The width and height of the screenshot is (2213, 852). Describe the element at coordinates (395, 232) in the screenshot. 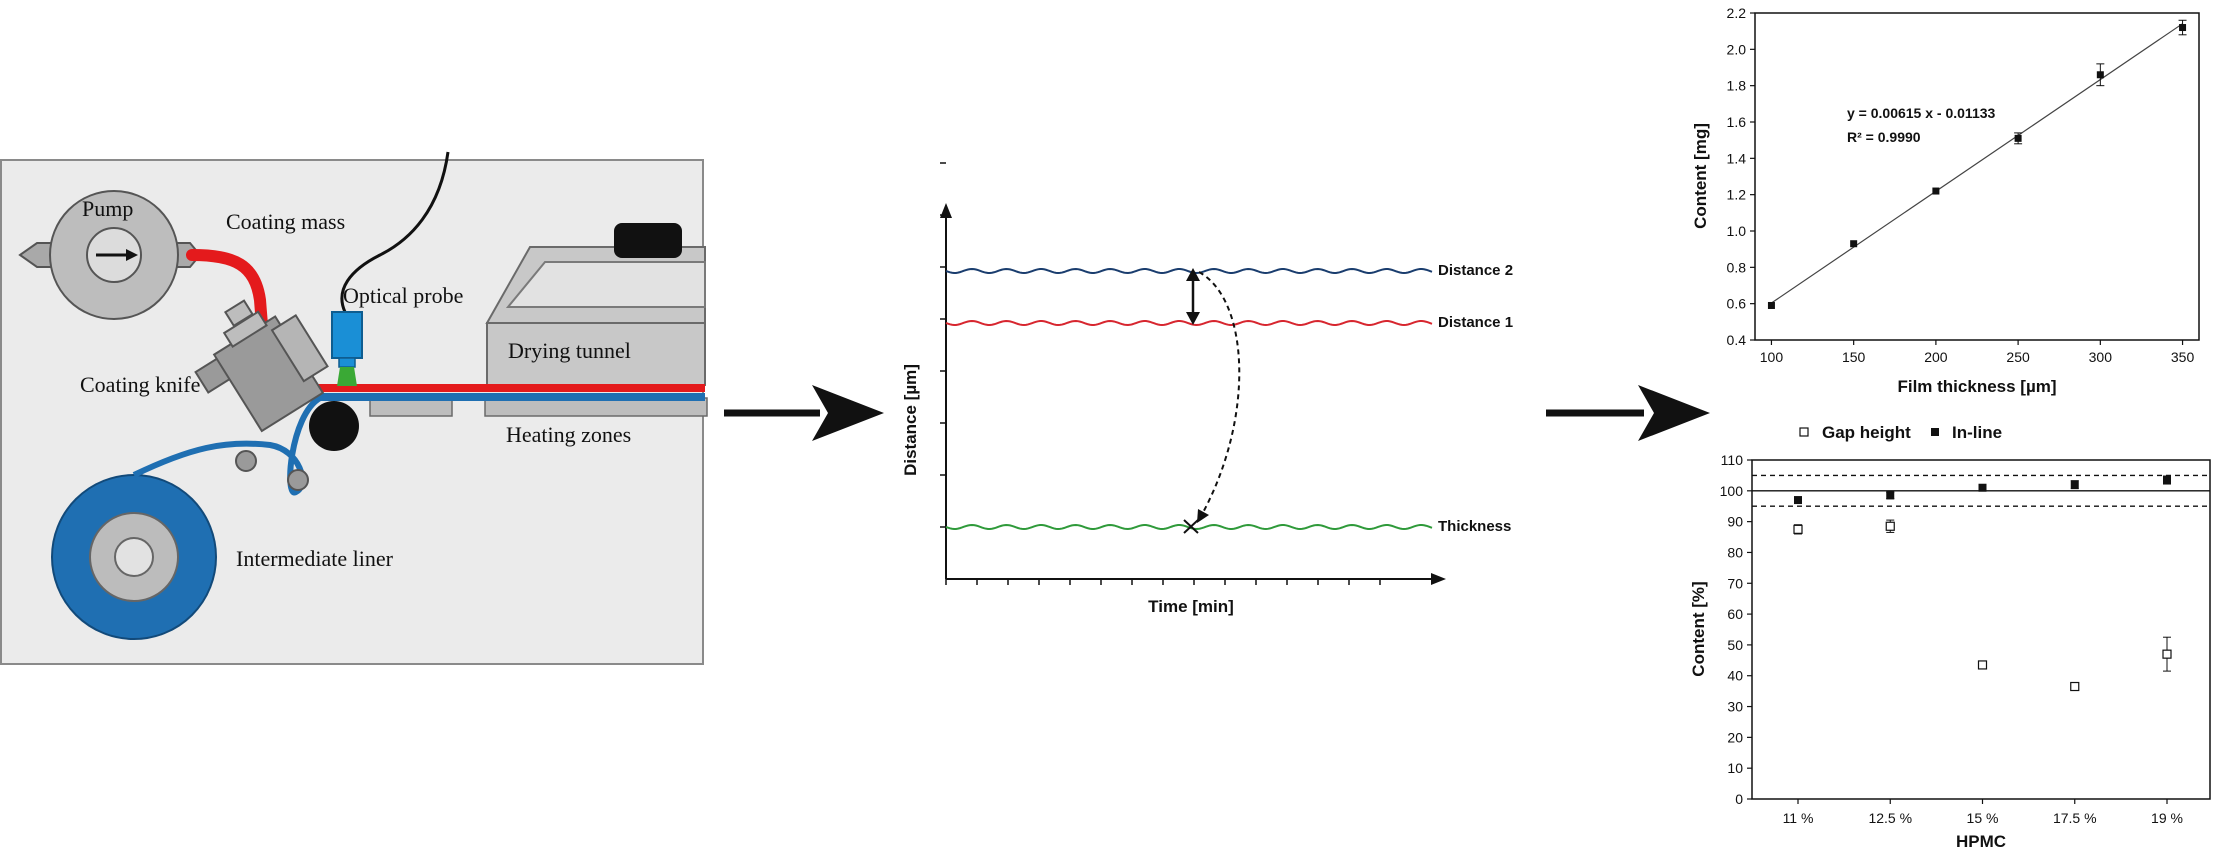

I see `optical-fiber-cable` at that location.